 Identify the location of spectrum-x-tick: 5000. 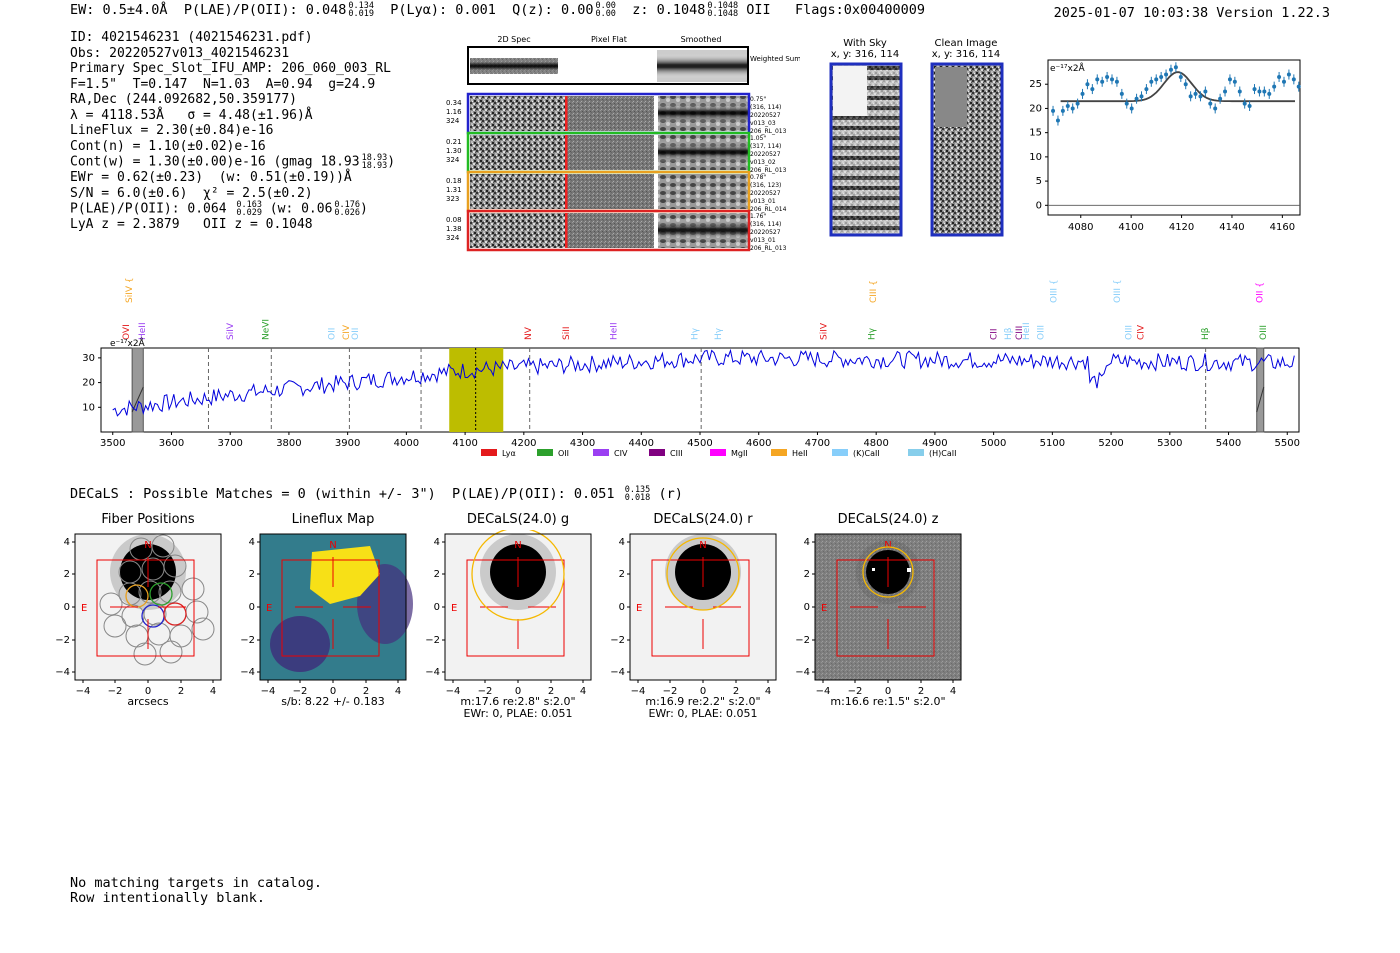
(993, 443).